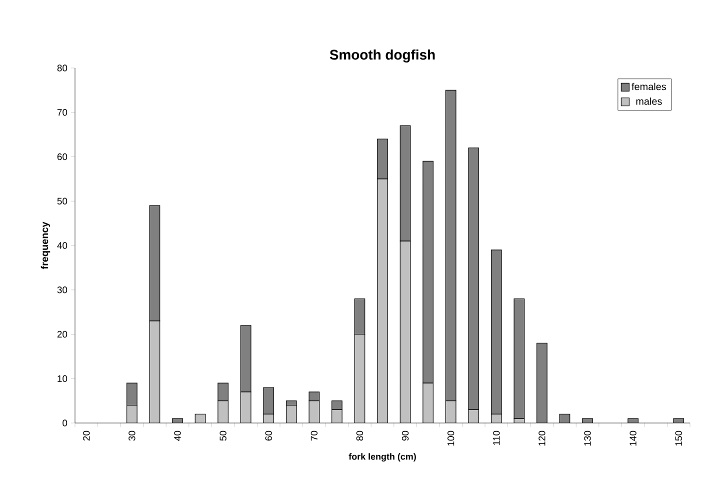 Image resolution: width=707 pixels, height=491 pixels. Describe the element at coordinates (62, 334) in the screenshot. I see `y-tick-label: 20` at that location.